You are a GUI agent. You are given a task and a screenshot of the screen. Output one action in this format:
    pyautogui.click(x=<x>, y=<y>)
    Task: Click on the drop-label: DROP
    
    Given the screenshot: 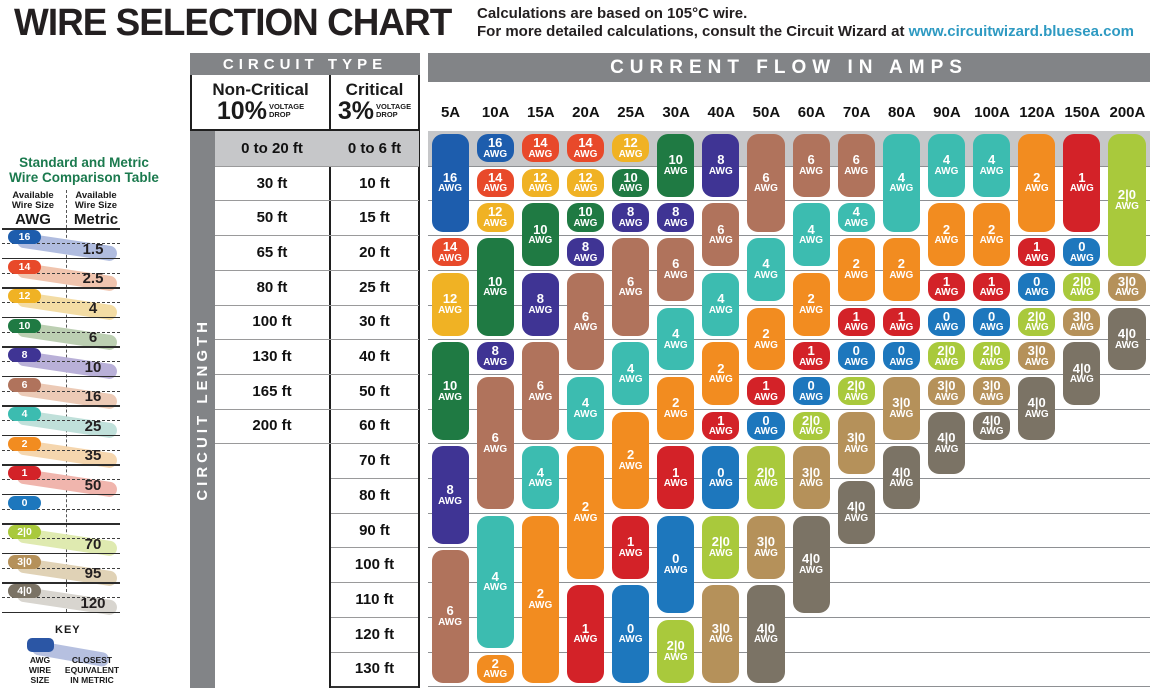 What is the action you would take?
    pyautogui.click(x=387, y=114)
    